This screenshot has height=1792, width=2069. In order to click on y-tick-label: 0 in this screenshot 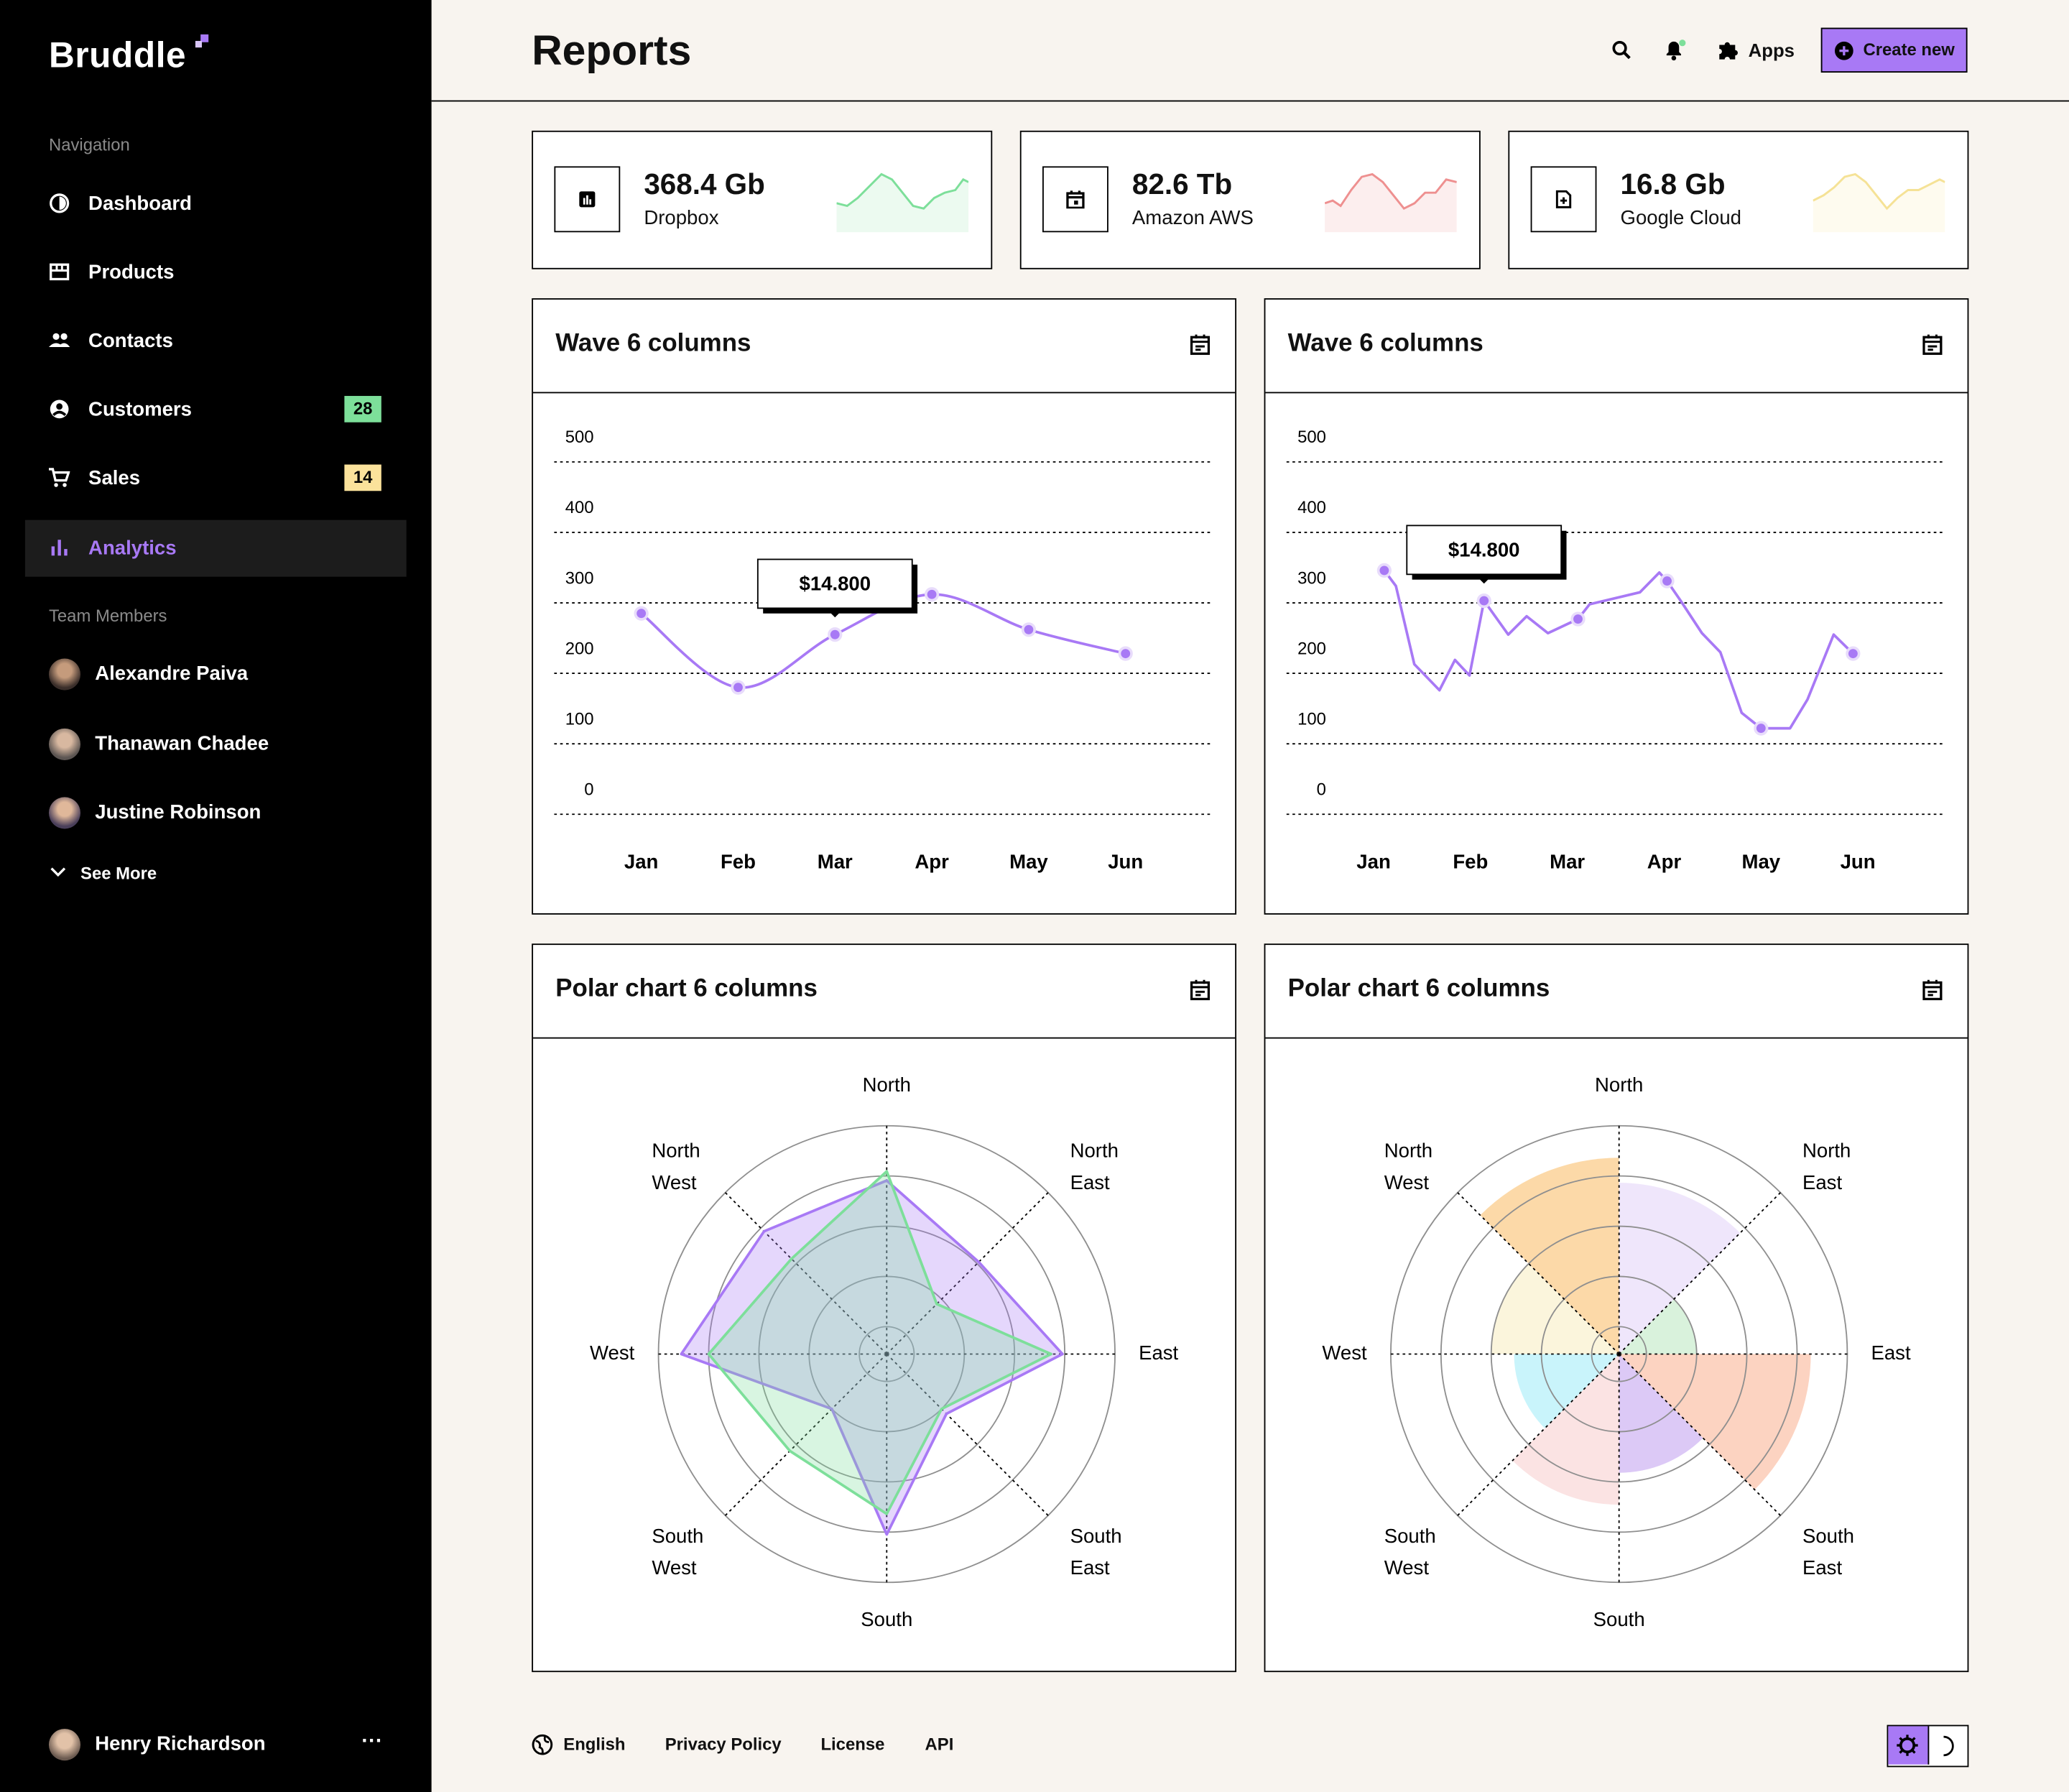, I will do `click(588, 790)`.